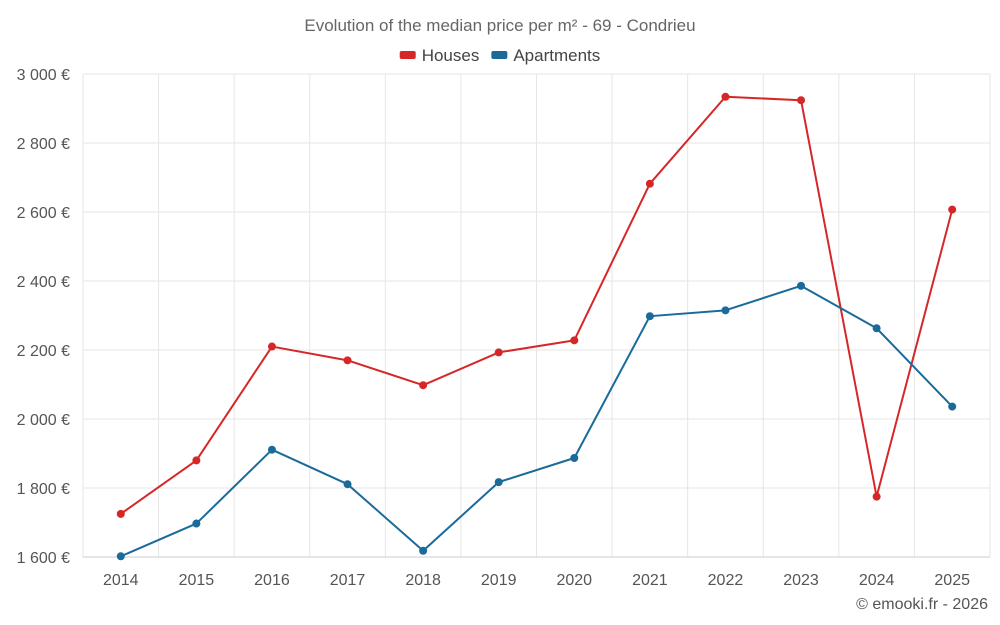 The image size is (1000, 625). Describe the element at coordinates (922, 604) in the screenshot. I see `credit-text: © emooki.fr - 2026` at that location.